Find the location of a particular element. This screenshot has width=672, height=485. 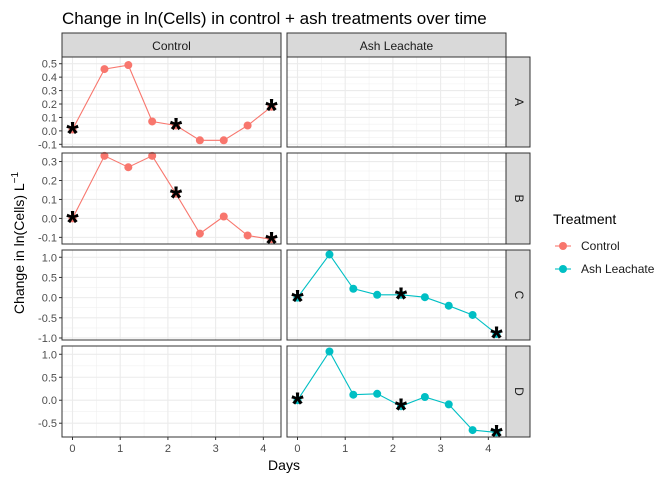

x-axis: 0 1 2 3 4 0 1 2 3 4 is located at coordinates (280, 446).